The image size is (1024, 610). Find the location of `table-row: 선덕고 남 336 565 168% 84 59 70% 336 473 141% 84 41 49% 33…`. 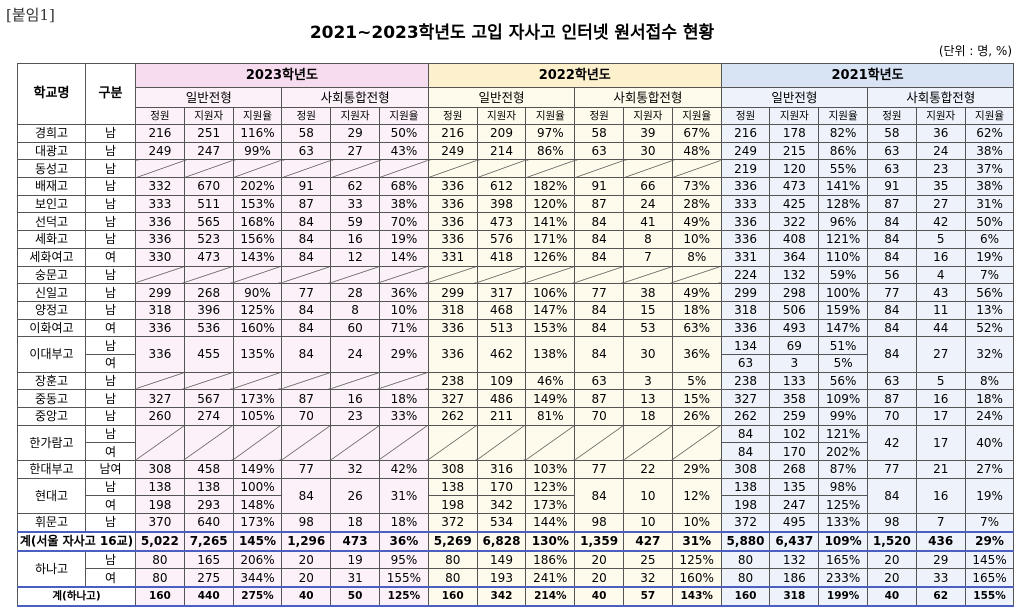

table-row: 선덕고 남 336 565 168% 84 59 70% 336 473 141% 84 41 49% 33… is located at coordinates (516, 222).